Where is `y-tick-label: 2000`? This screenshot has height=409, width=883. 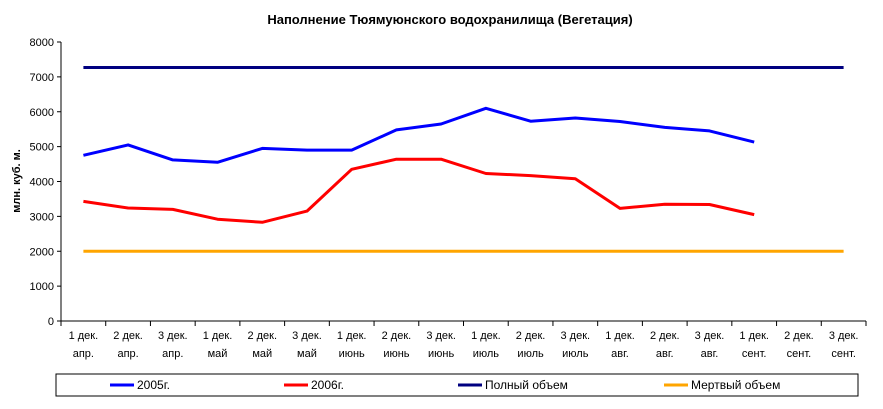
y-tick-label: 2000 is located at coordinates (42, 252).